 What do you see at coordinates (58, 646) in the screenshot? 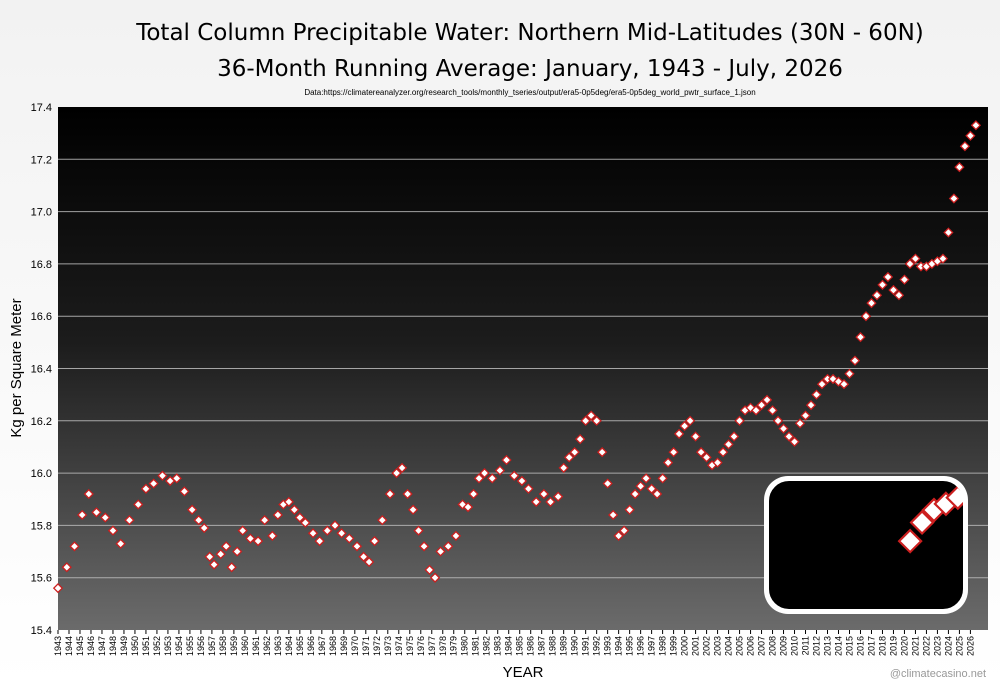
I see `x-tick-label: 1943` at bounding box center [58, 646].